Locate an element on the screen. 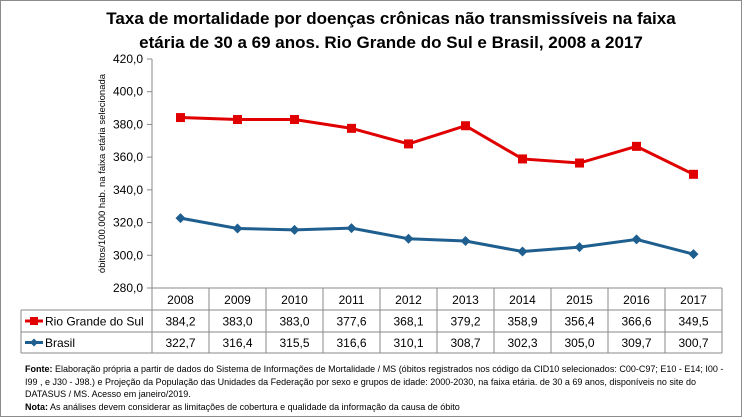  x-category-label: 2008 is located at coordinates (180, 300).